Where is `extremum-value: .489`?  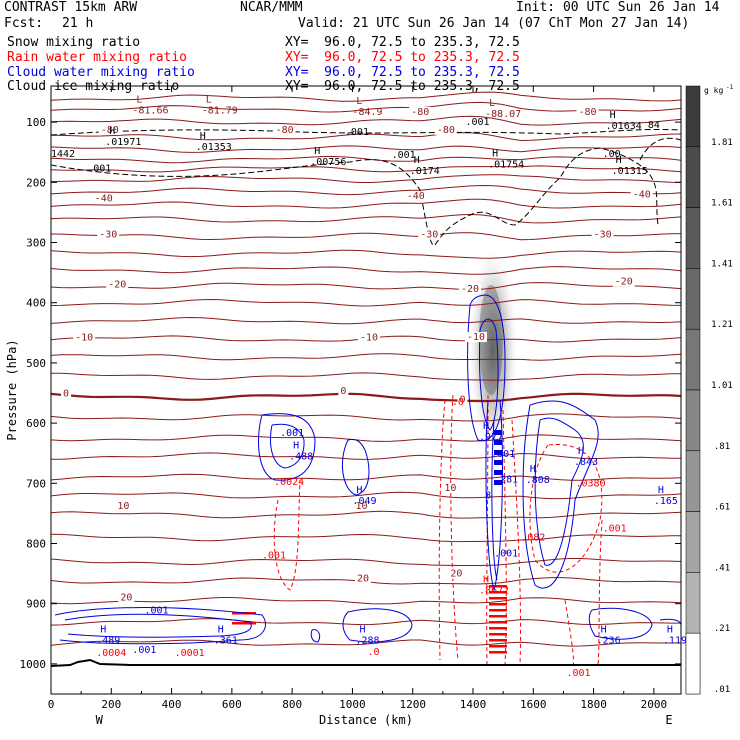
extremum-value: .489 is located at coordinates (108, 641).